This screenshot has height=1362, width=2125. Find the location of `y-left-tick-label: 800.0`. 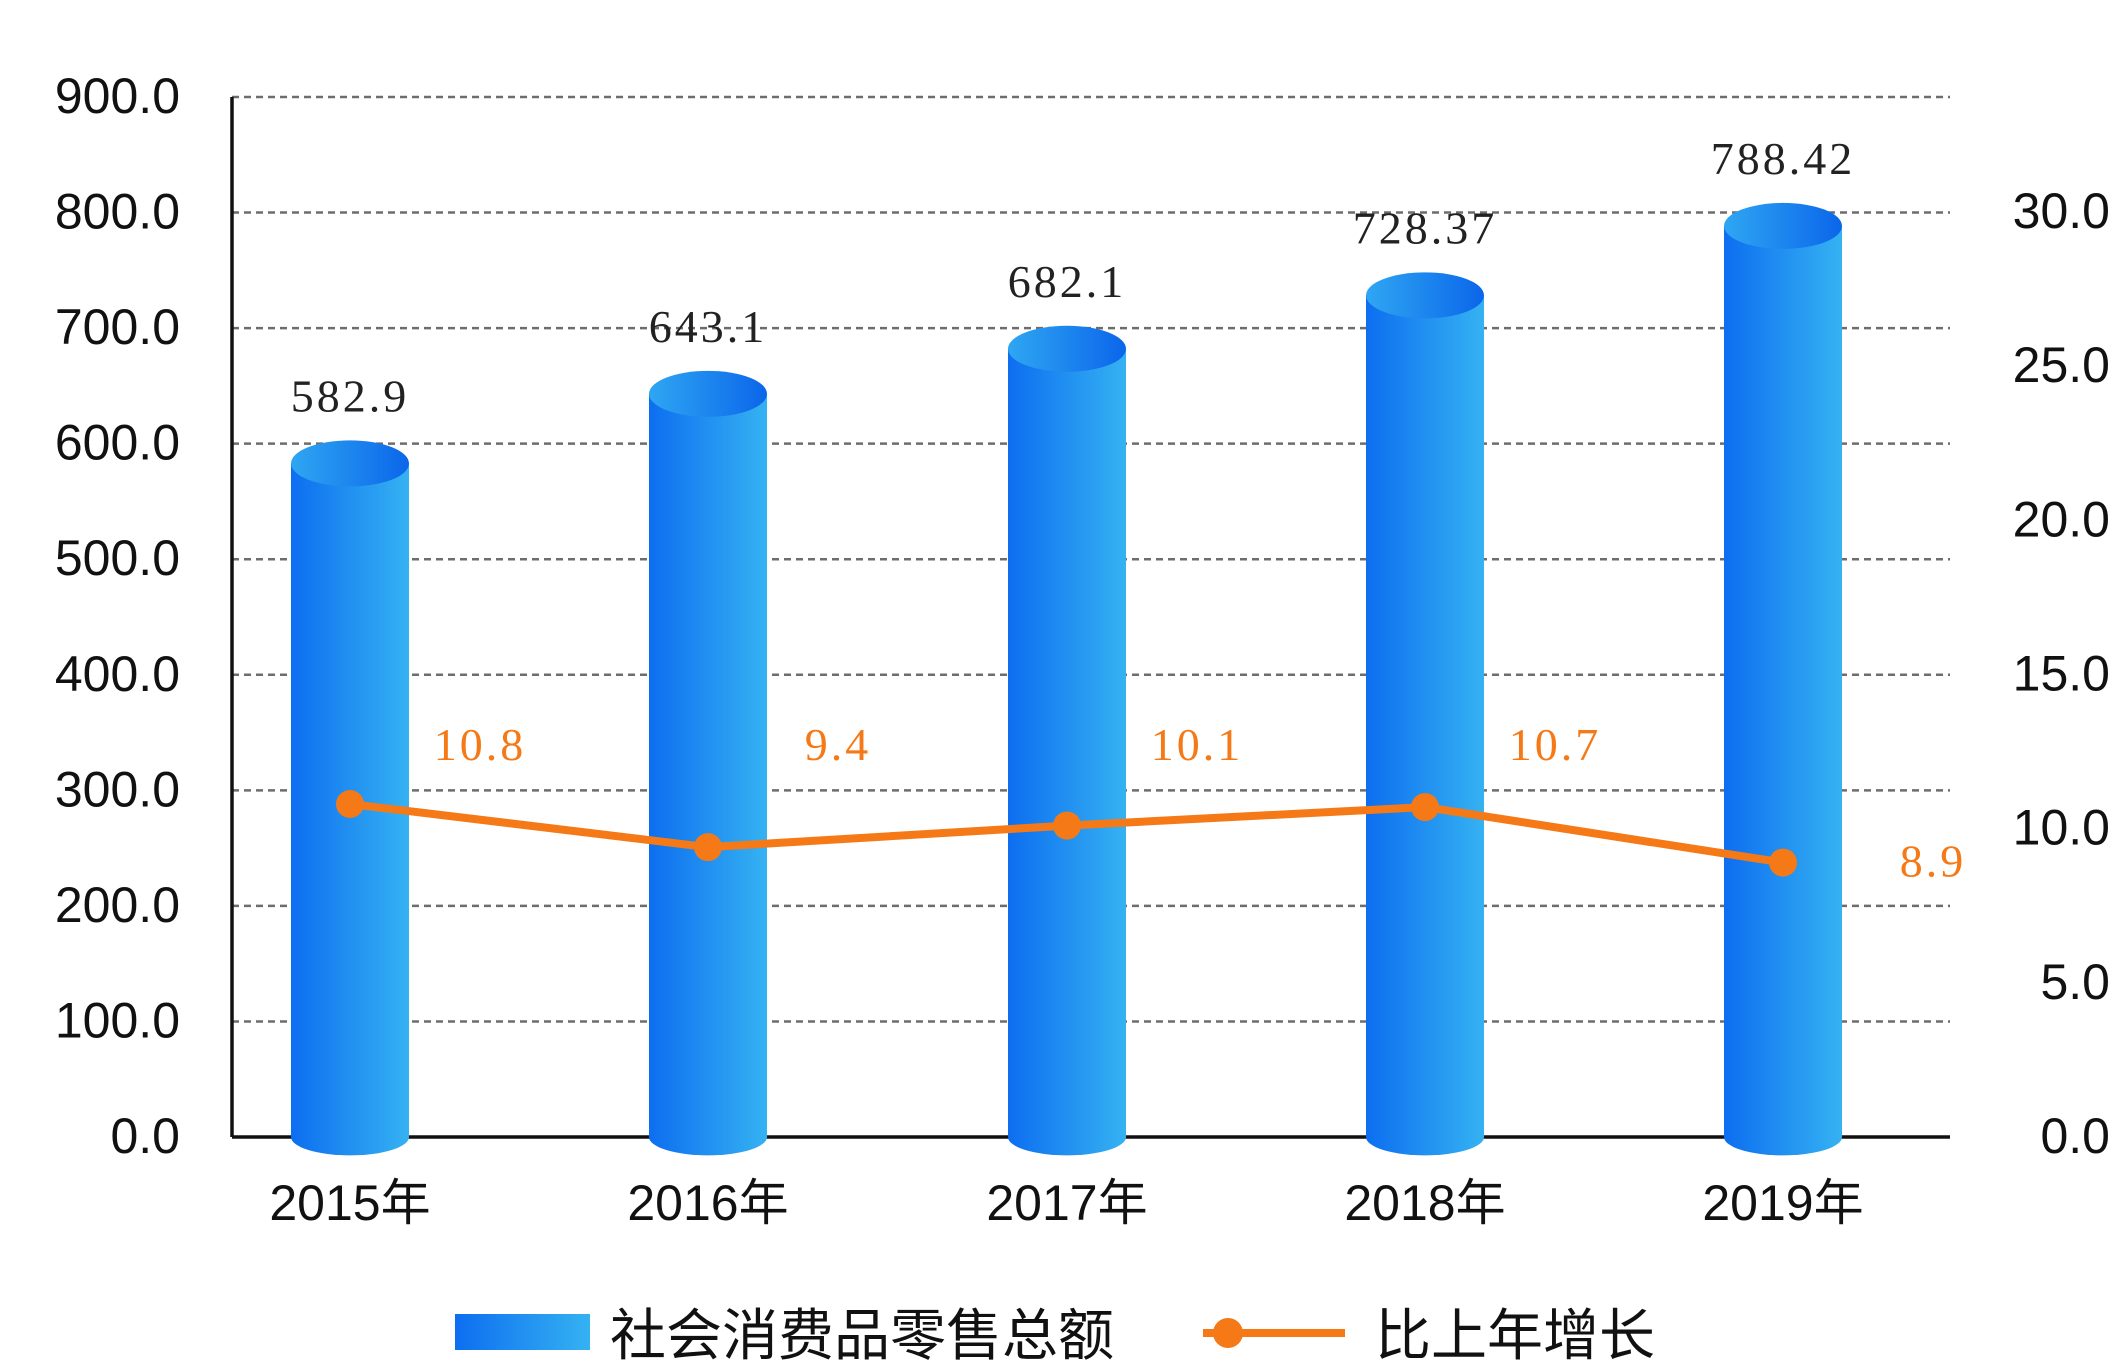

y-left-tick-label: 800.0 is located at coordinates (117, 212).